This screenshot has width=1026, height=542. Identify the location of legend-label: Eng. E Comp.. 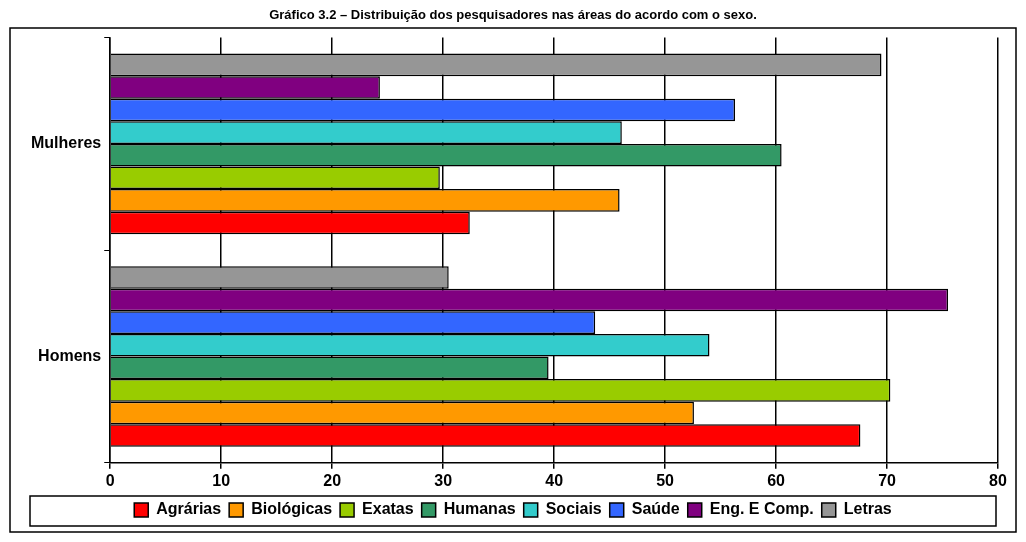
(761, 509).